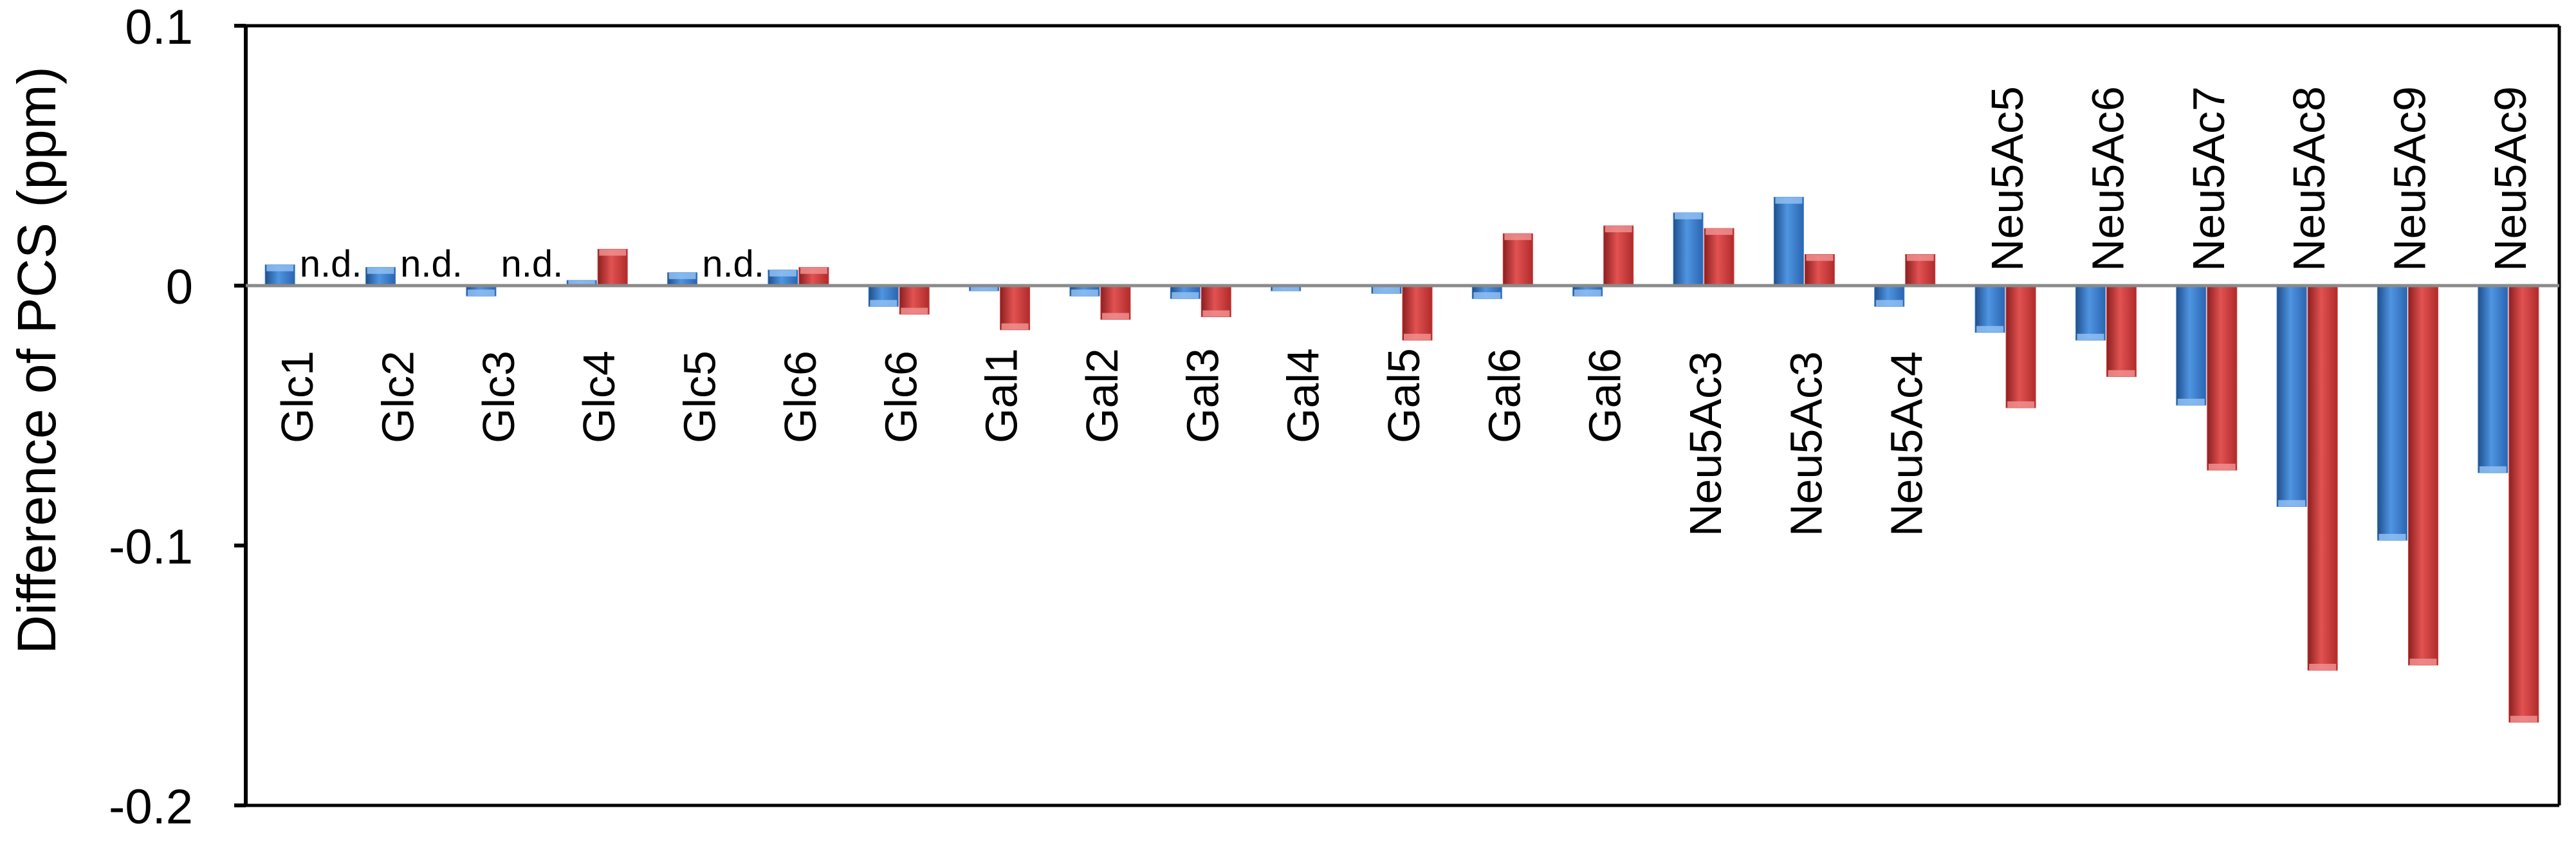  I want to click on y-tick-label: -0.1, so click(151, 547).